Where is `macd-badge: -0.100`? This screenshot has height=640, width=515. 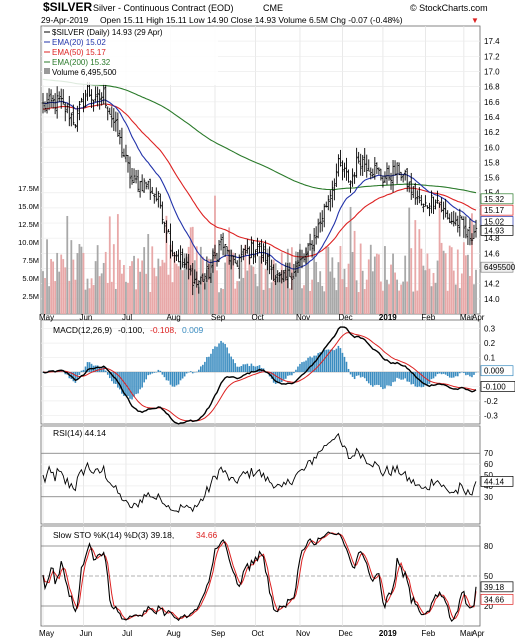 macd-badge: -0.100 is located at coordinates (494, 386).